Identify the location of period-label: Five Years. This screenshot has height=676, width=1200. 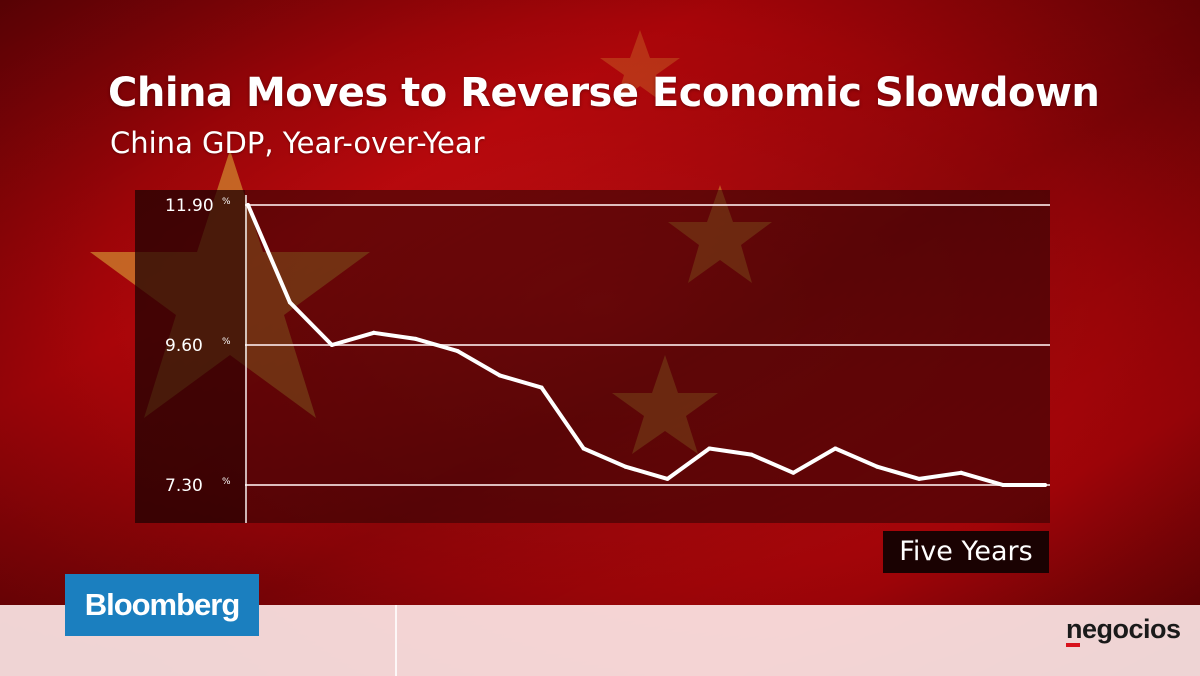
(966, 552).